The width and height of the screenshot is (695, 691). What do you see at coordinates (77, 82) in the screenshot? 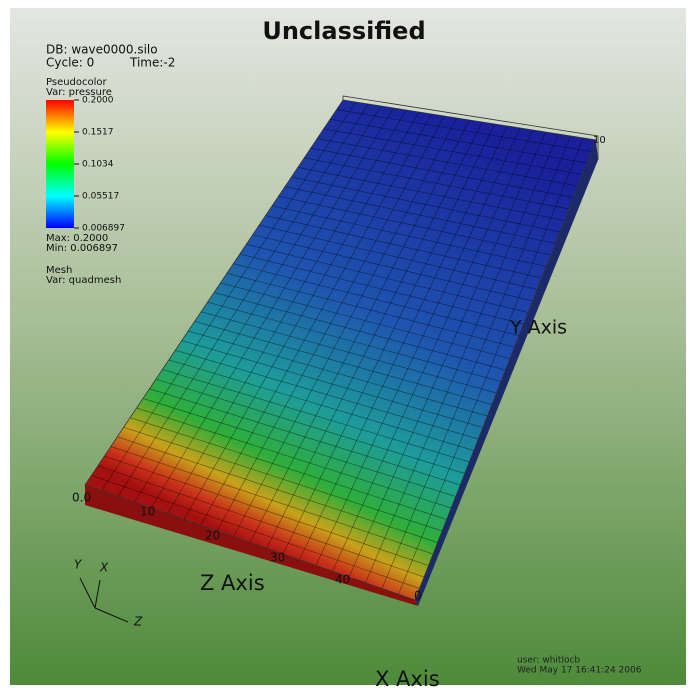
I see `legend-plot: Pseudocolor` at bounding box center [77, 82].